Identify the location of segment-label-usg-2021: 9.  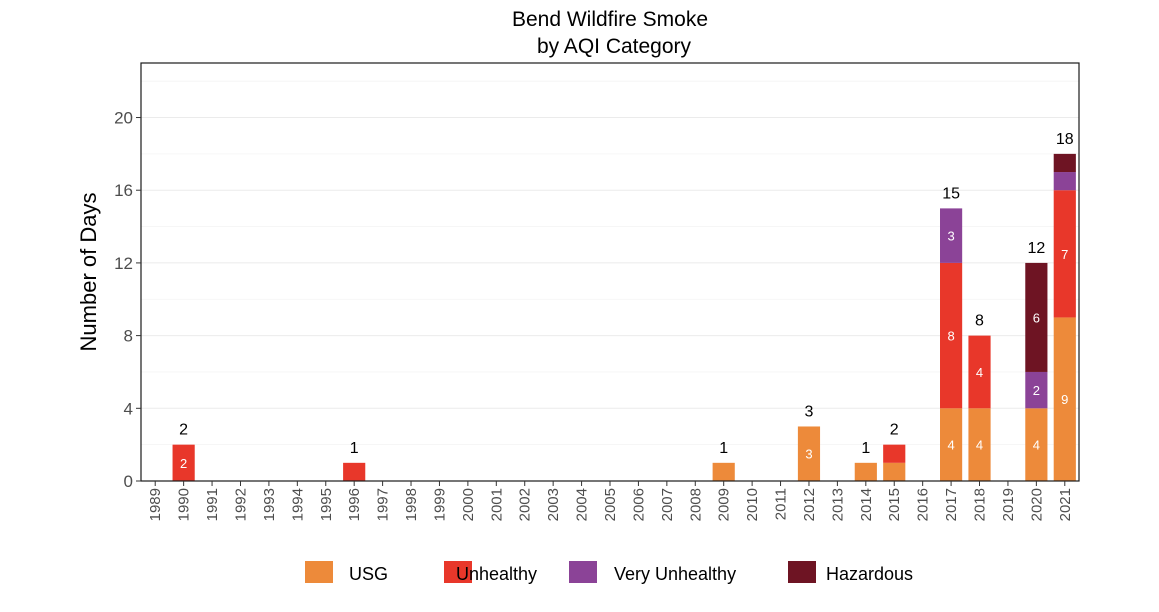
(1064, 399).